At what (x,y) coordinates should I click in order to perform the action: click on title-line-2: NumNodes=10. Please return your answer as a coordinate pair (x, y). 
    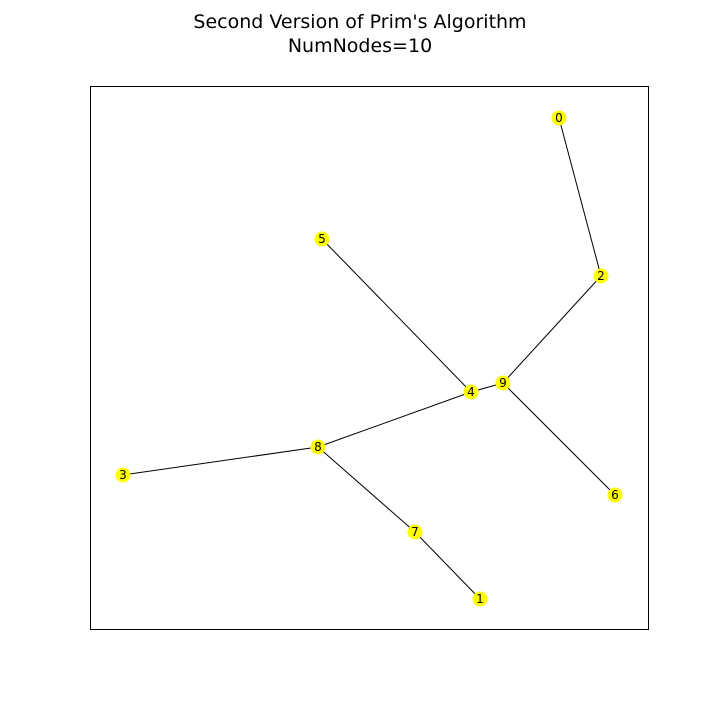
    Looking at the image, I should click on (360, 46).